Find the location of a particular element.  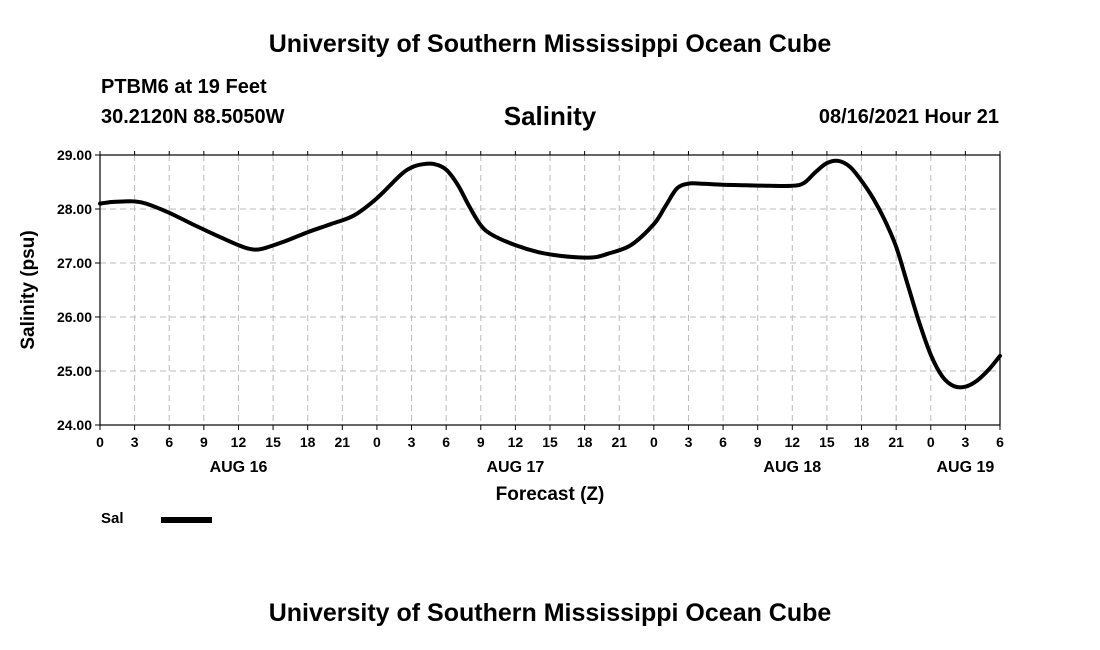

coordinates-label: 30.2120N 88.5050W is located at coordinates (193, 117).